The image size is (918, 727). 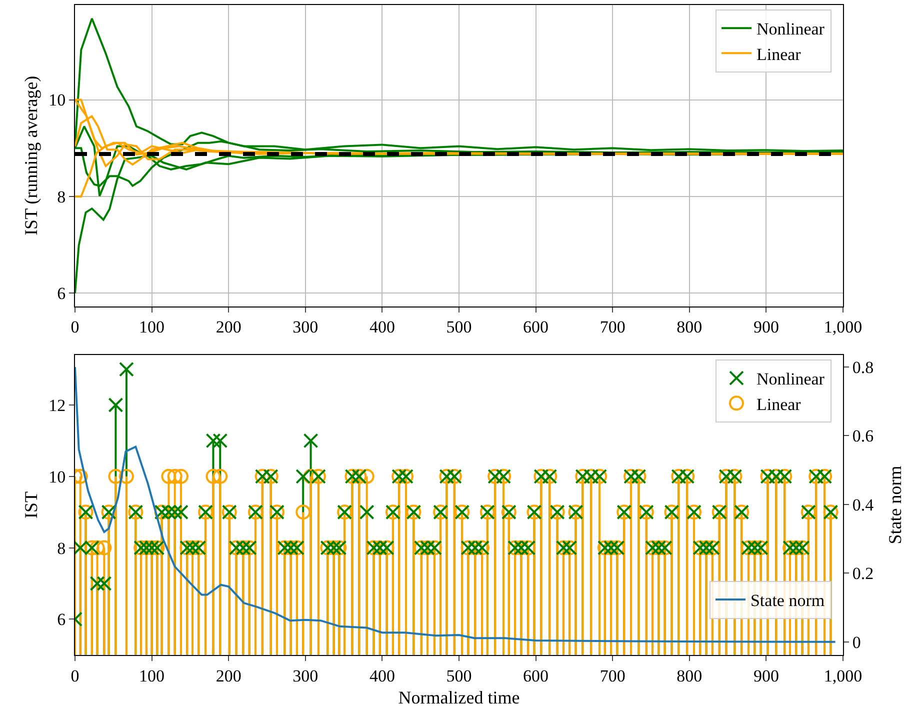 What do you see at coordinates (863, 436) in the screenshot?
I see `y2-tick-label: 0.6` at bounding box center [863, 436].